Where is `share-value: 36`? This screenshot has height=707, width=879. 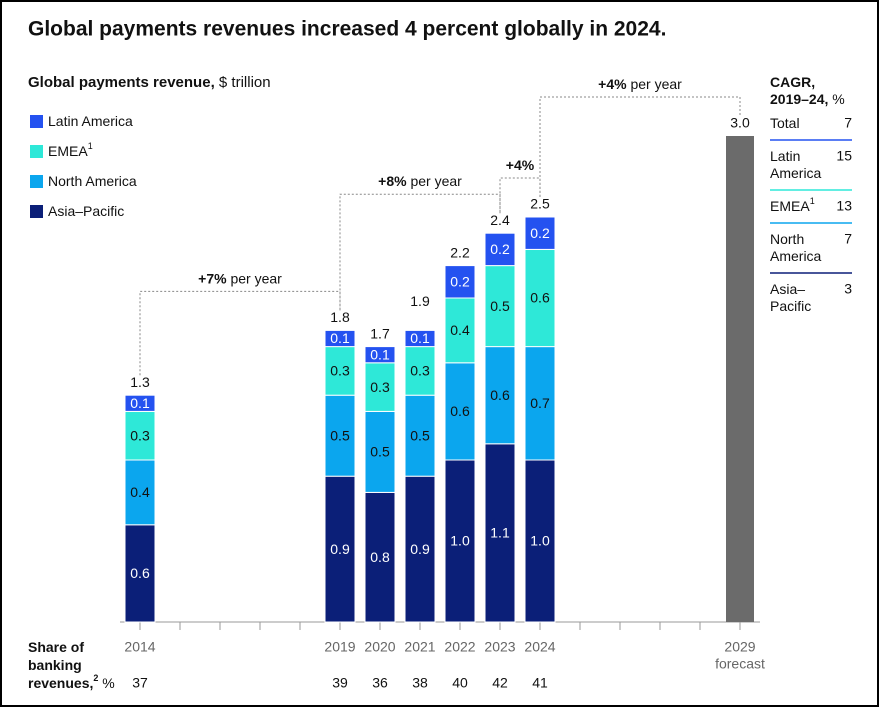
share-value: 36 is located at coordinates (380, 683).